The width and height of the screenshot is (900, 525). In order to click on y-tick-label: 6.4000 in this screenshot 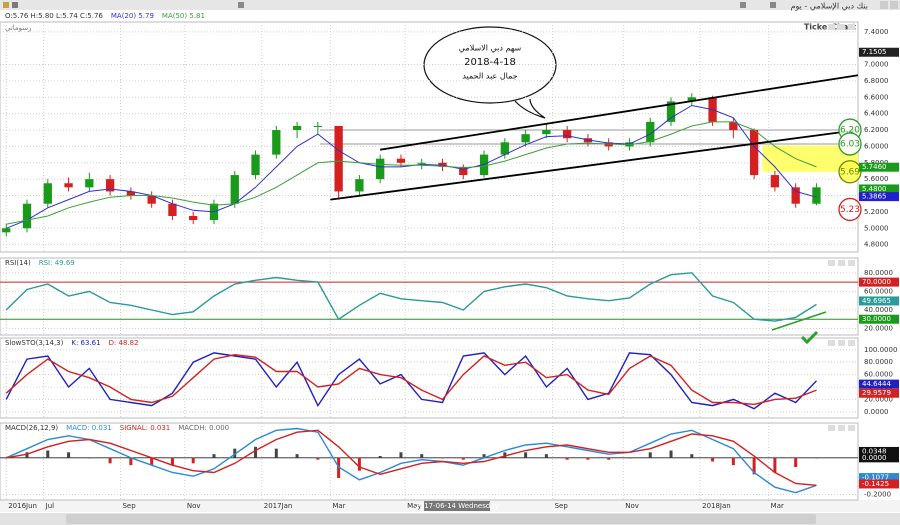, I will do `click(876, 114)`.